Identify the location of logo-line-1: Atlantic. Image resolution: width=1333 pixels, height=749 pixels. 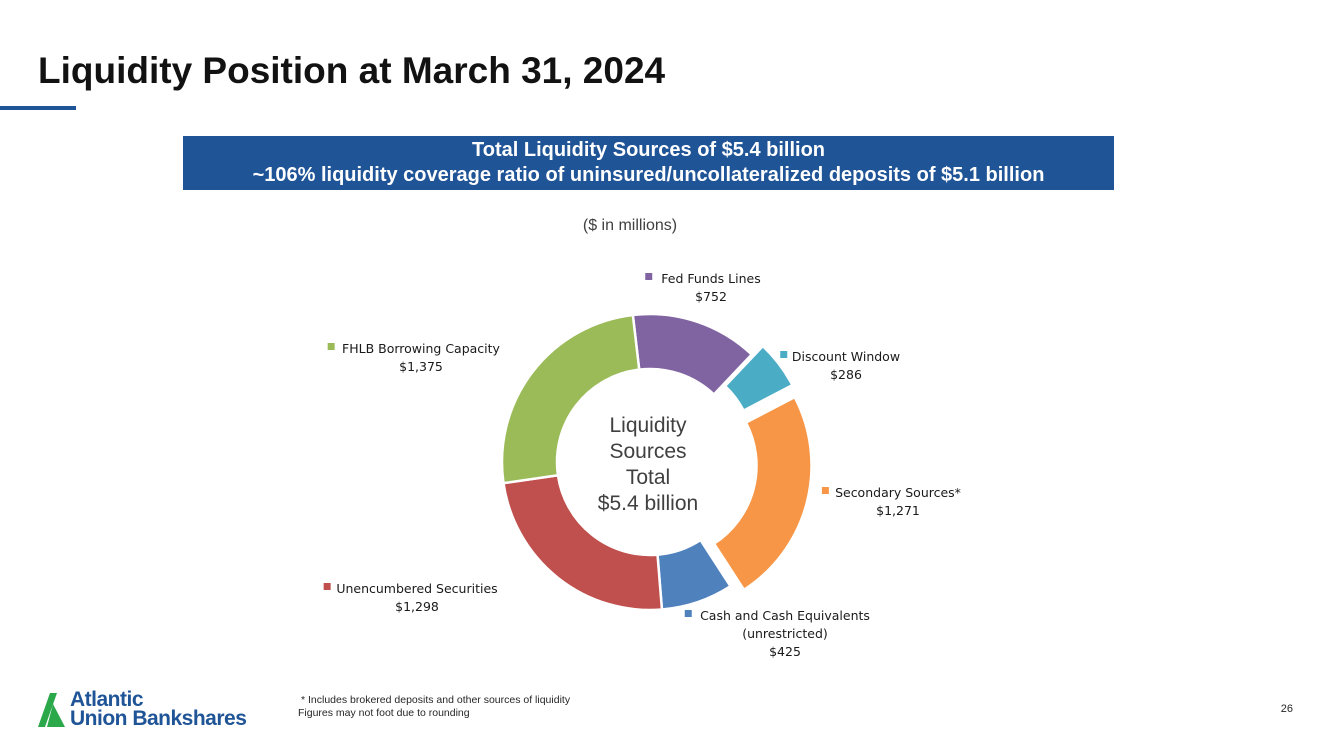
(107, 699).